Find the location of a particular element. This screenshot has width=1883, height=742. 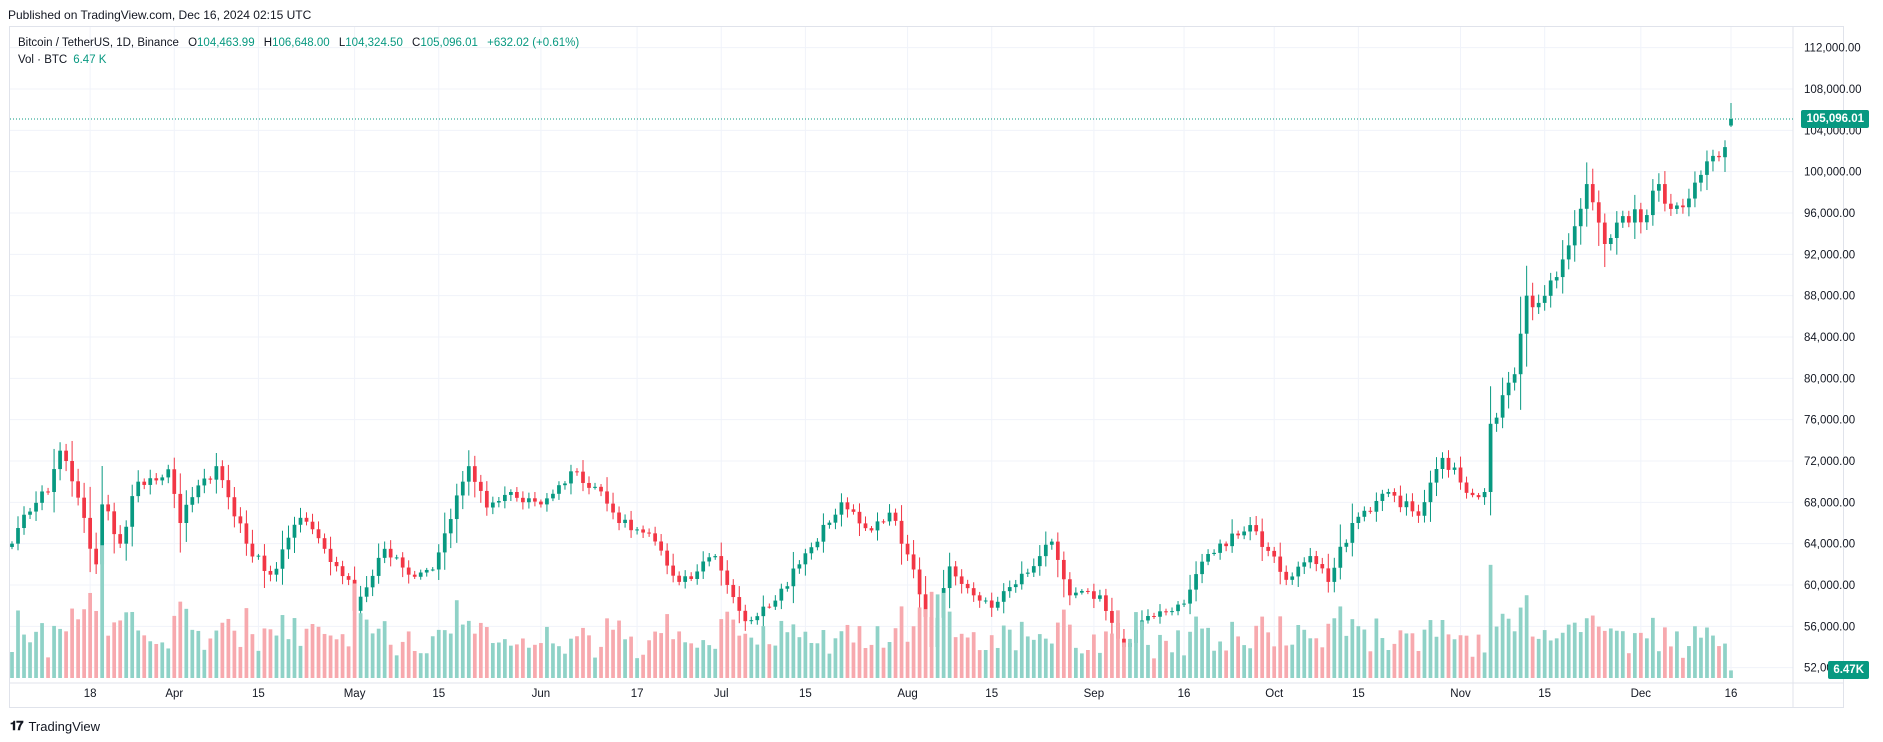

x-tick-label: 15 is located at coordinates (1358, 694).